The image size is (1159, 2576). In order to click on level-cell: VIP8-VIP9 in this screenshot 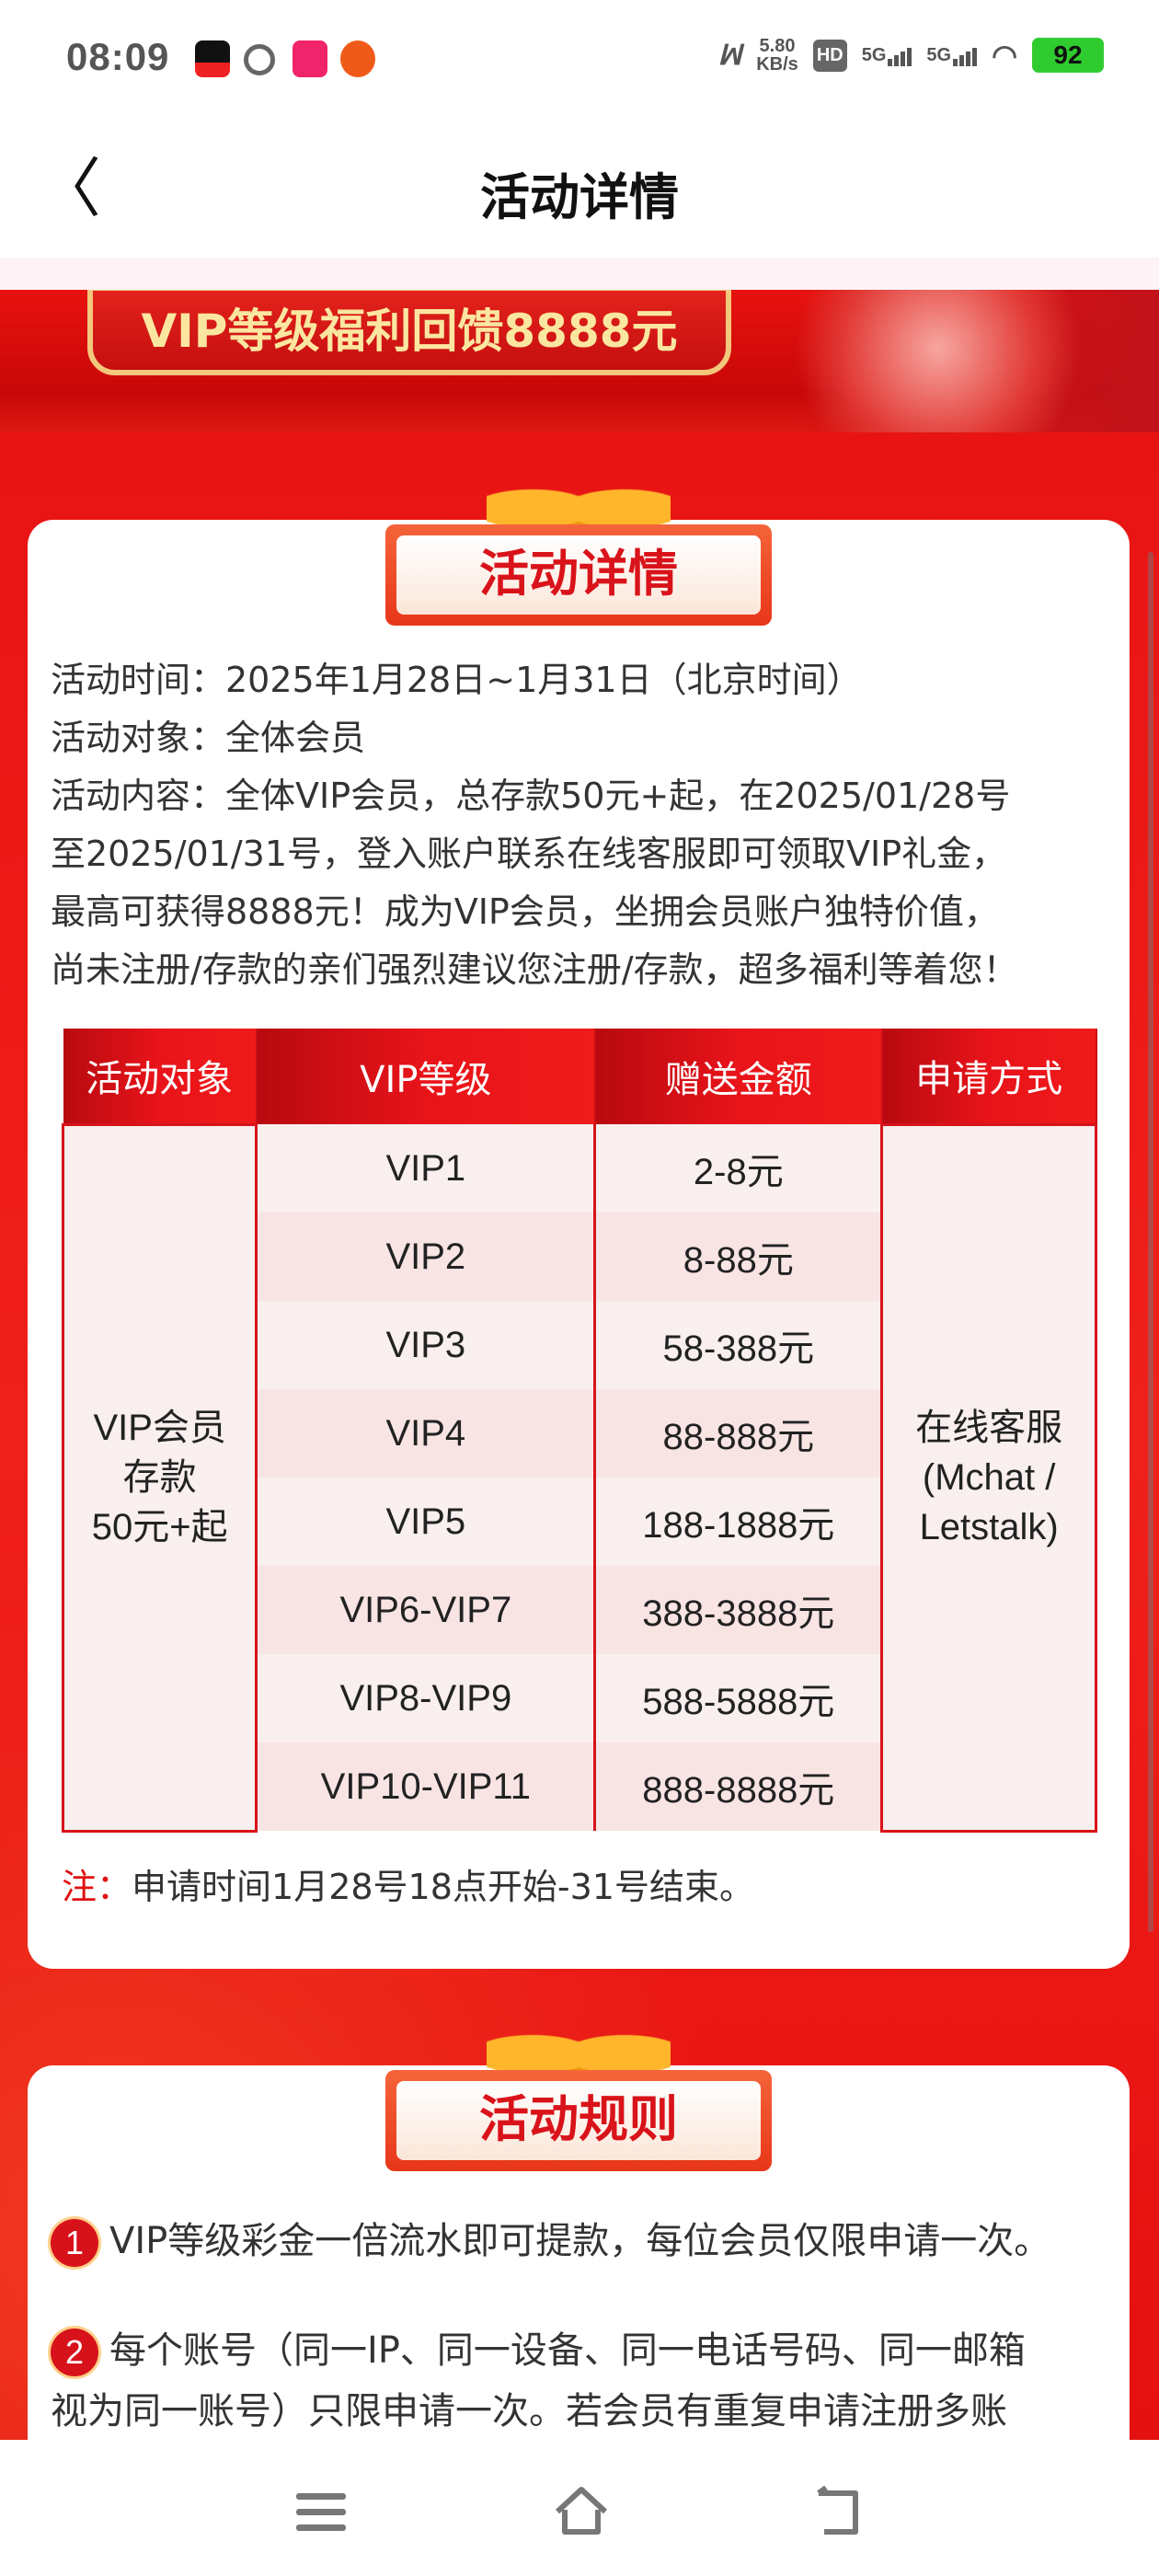, I will do `click(426, 1698)`.